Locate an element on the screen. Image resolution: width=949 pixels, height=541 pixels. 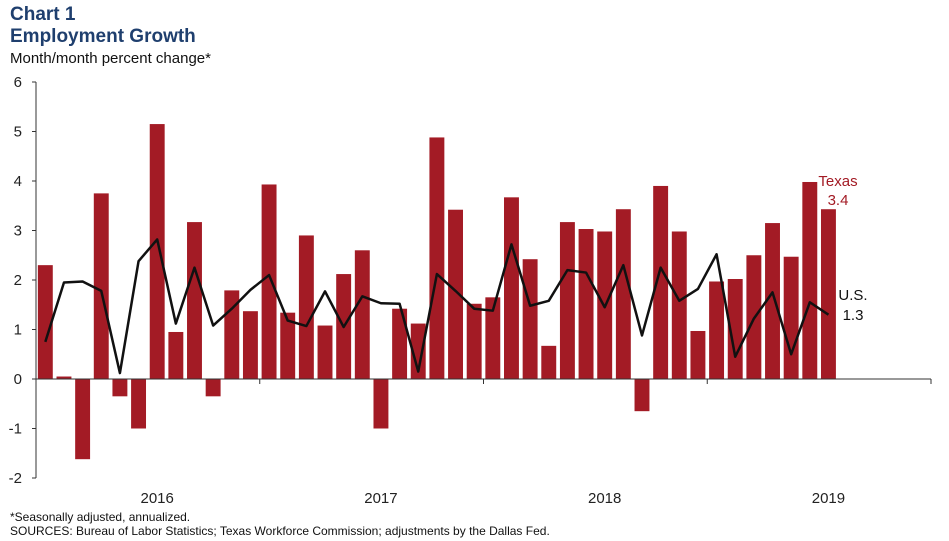
y-tick-label: 2 is located at coordinates (18, 280).